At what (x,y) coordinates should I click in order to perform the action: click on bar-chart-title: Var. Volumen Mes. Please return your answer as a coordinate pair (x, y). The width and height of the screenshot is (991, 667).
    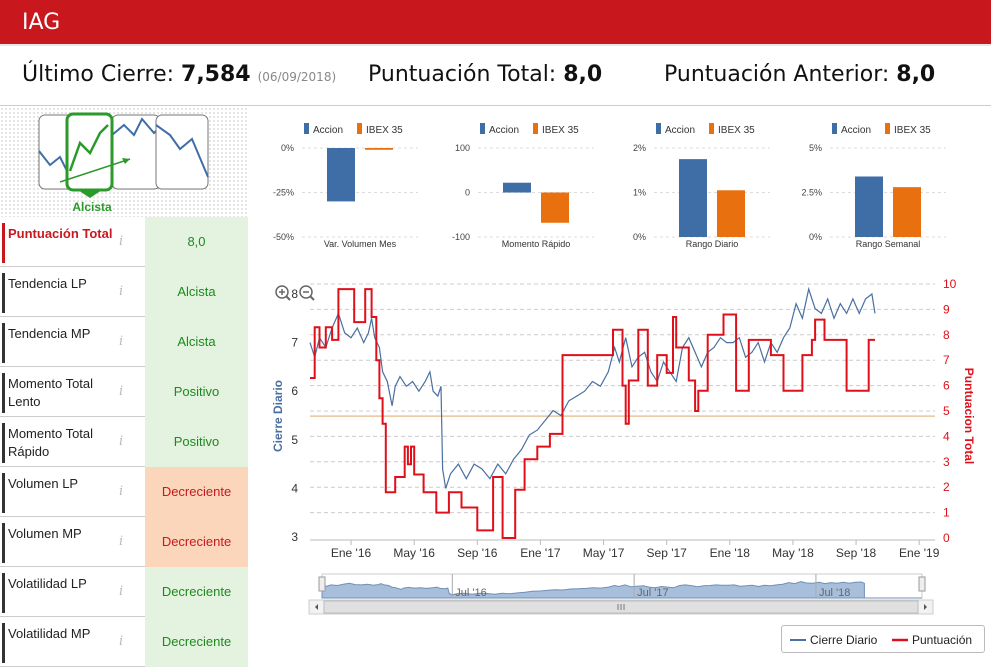
    Looking at the image, I should click on (360, 244).